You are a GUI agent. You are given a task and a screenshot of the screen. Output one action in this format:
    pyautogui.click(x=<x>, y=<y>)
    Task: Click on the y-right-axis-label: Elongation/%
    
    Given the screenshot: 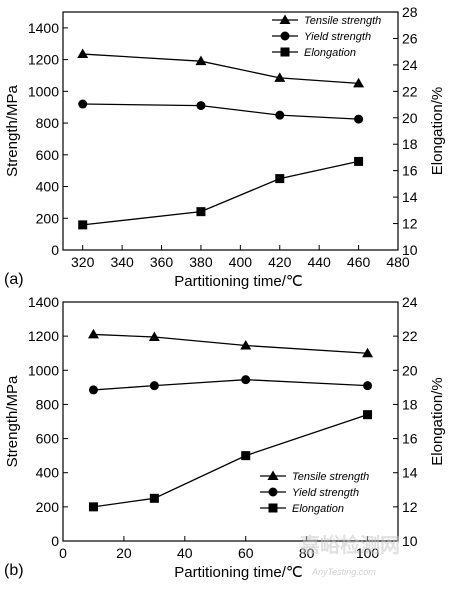 What is the action you would take?
    pyautogui.click(x=437, y=421)
    